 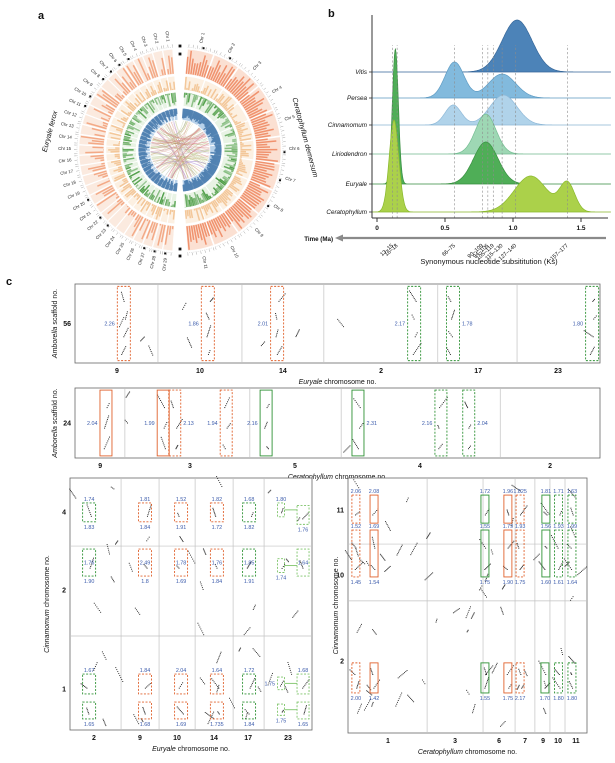 What do you see at coordinates (212, 424) in the screenshot?
I see `svg-text: 1.94` at bounding box center [212, 424].